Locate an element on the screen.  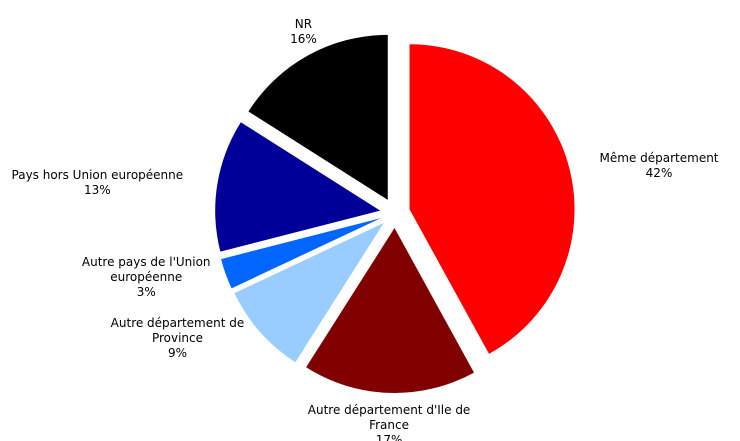
category-label: Pays hors Union européenne is located at coordinates (97, 175).